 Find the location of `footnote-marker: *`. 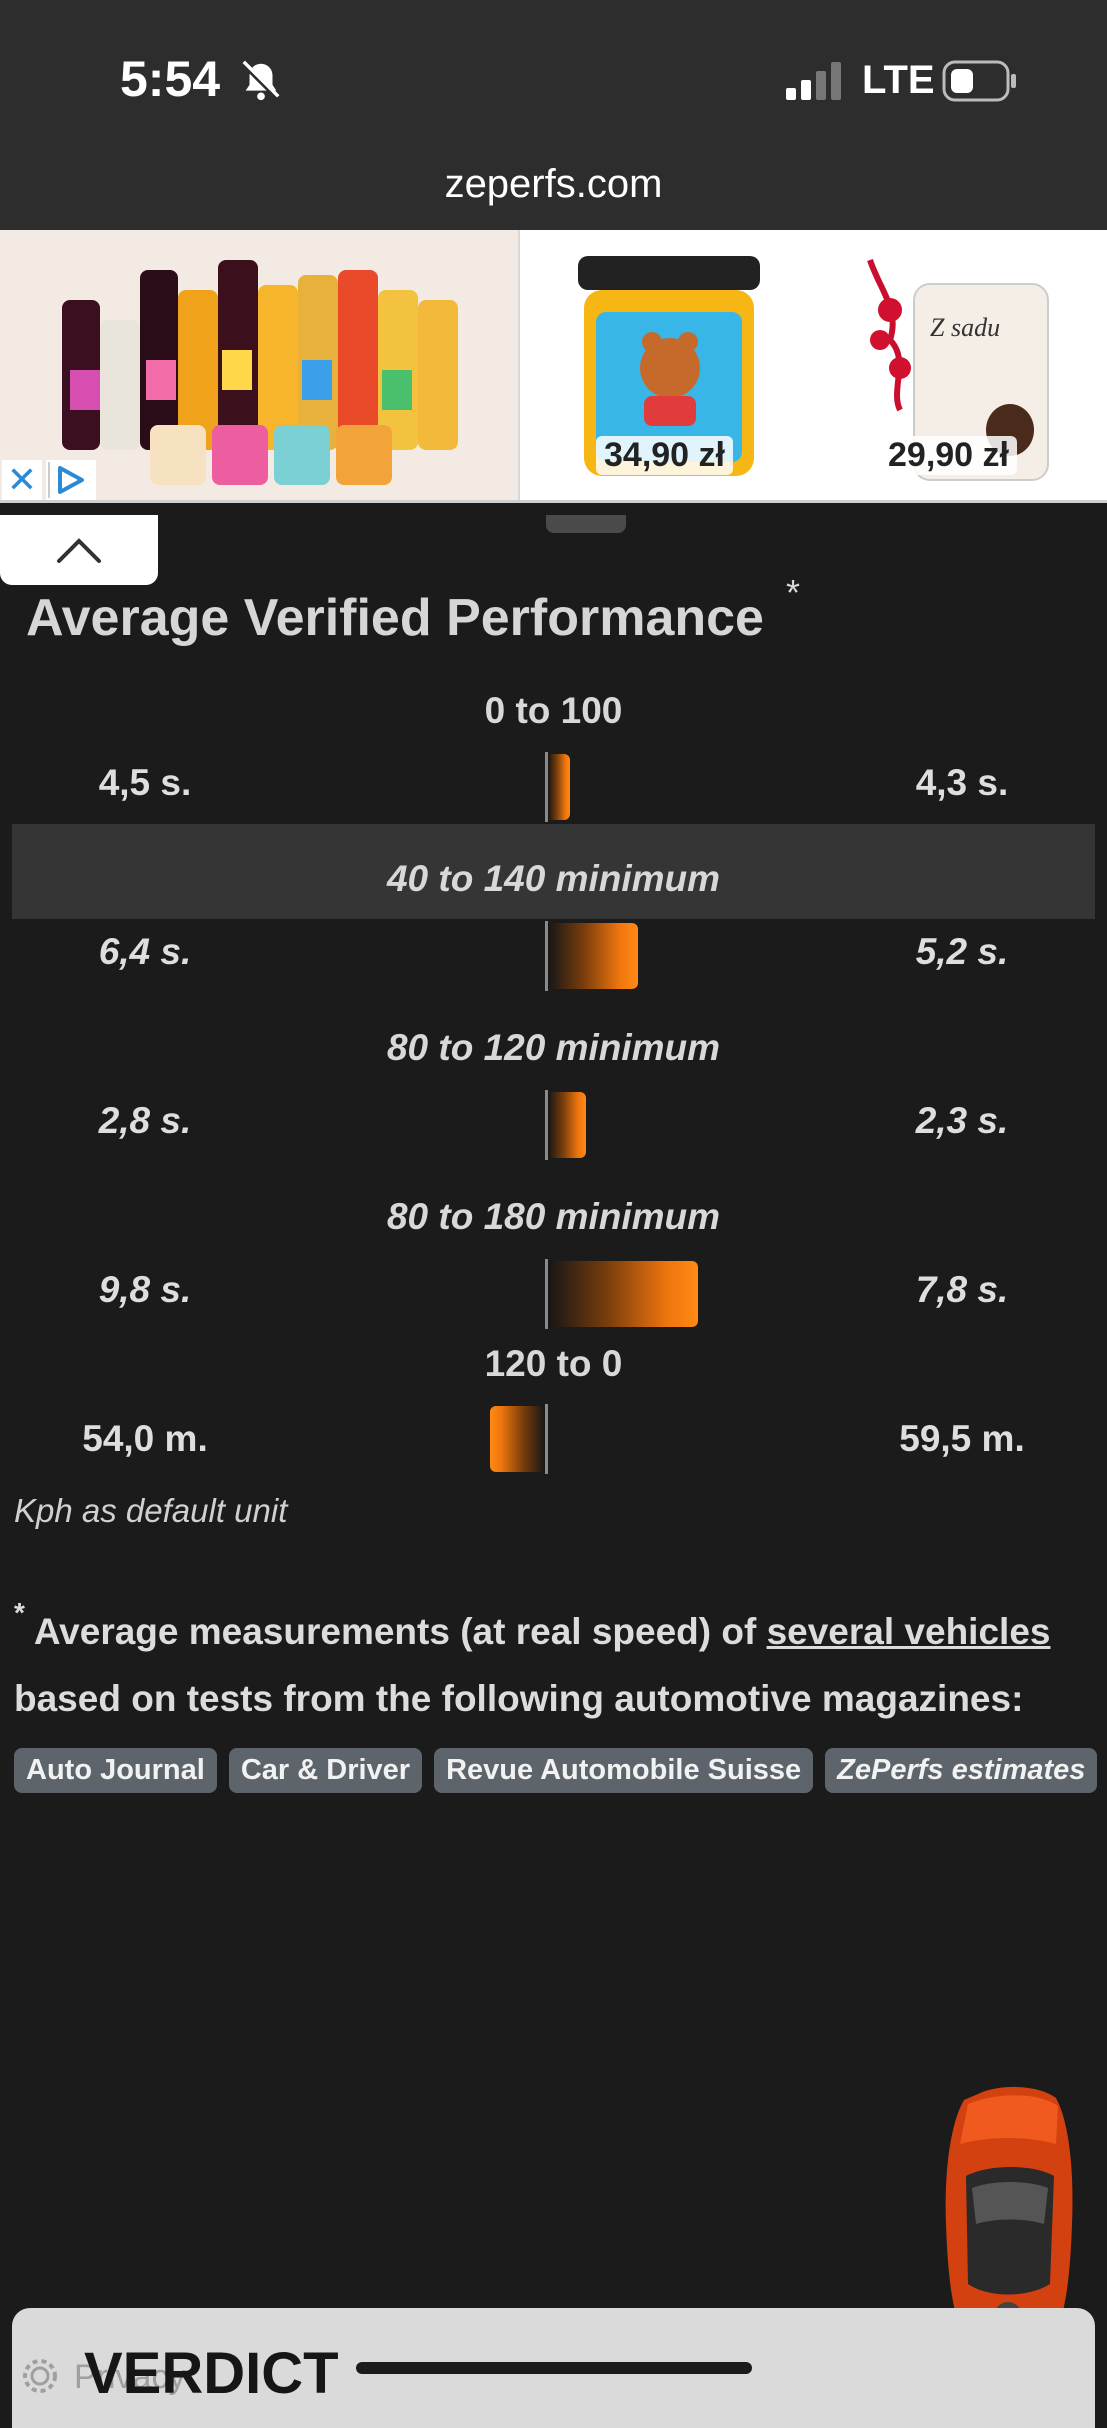

footnote-marker: * is located at coordinates (19, 1612).